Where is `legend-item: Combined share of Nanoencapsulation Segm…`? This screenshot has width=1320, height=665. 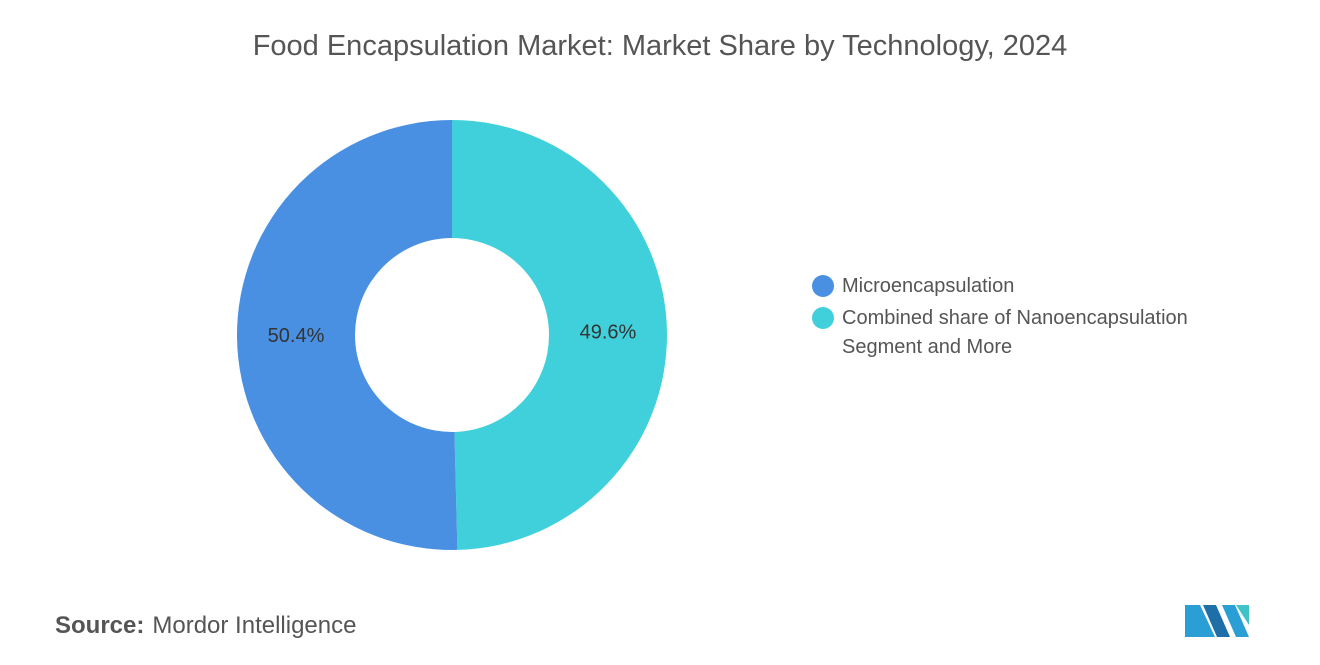
legend-item: Combined share of Nanoencapsulation Segm… is located at coordinates (1032, 333).